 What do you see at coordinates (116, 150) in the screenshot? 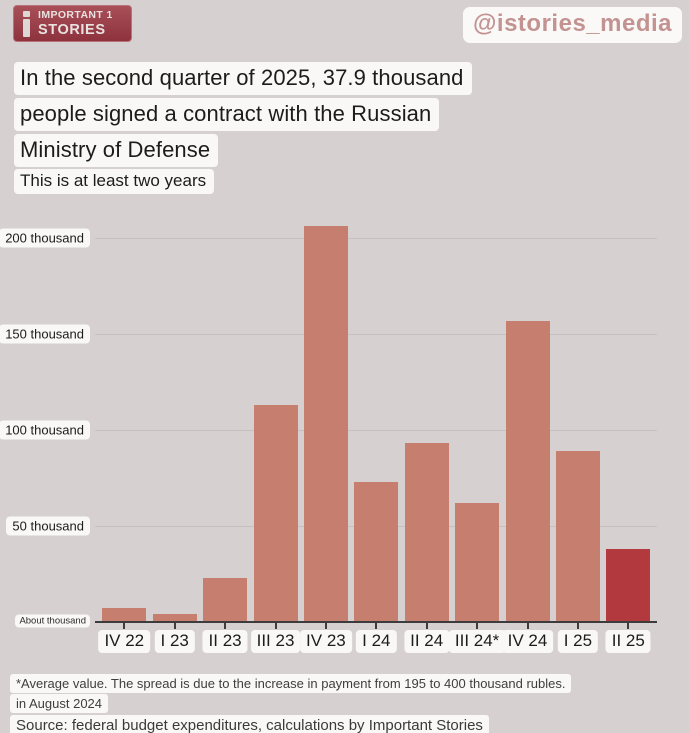
I see `title-line-3: Ministry of Defense` at bounding box center [116, 150].